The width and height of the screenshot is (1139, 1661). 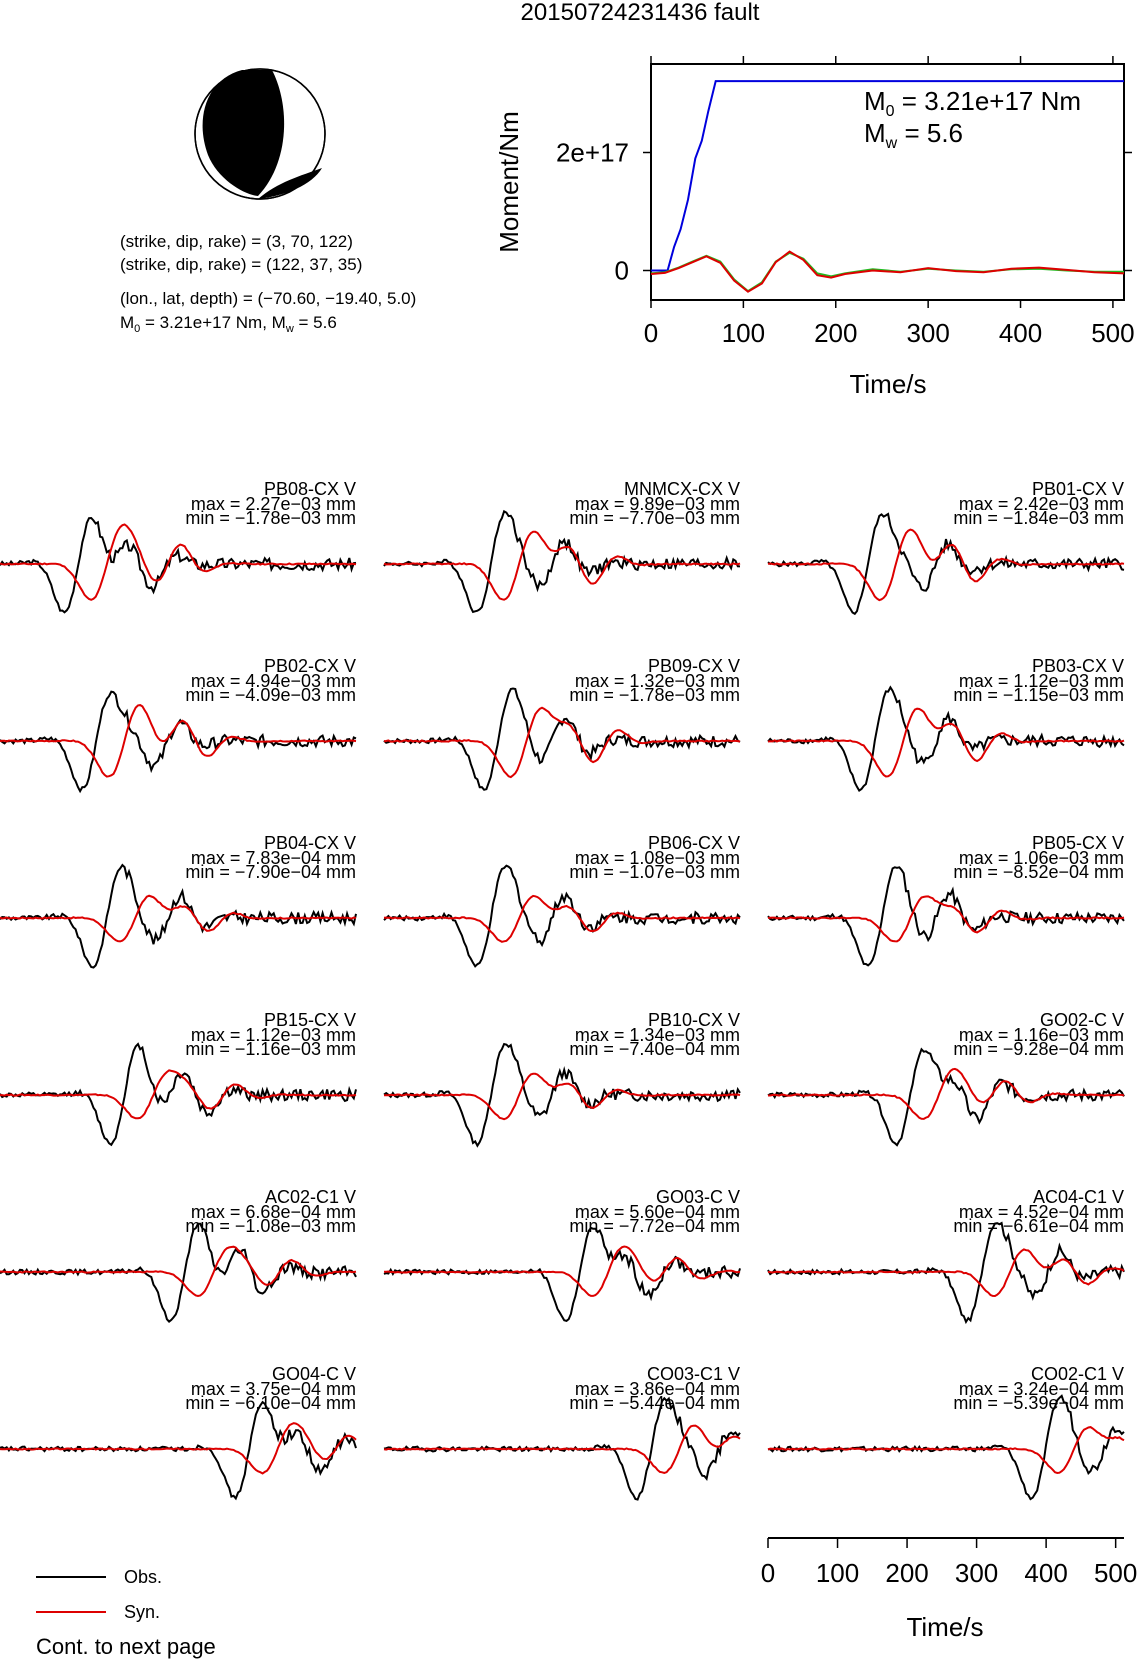 What do you see at coordinates (260, 134) in the screenshot?
I see `beachball-icon` at bounding box center [260, 134].